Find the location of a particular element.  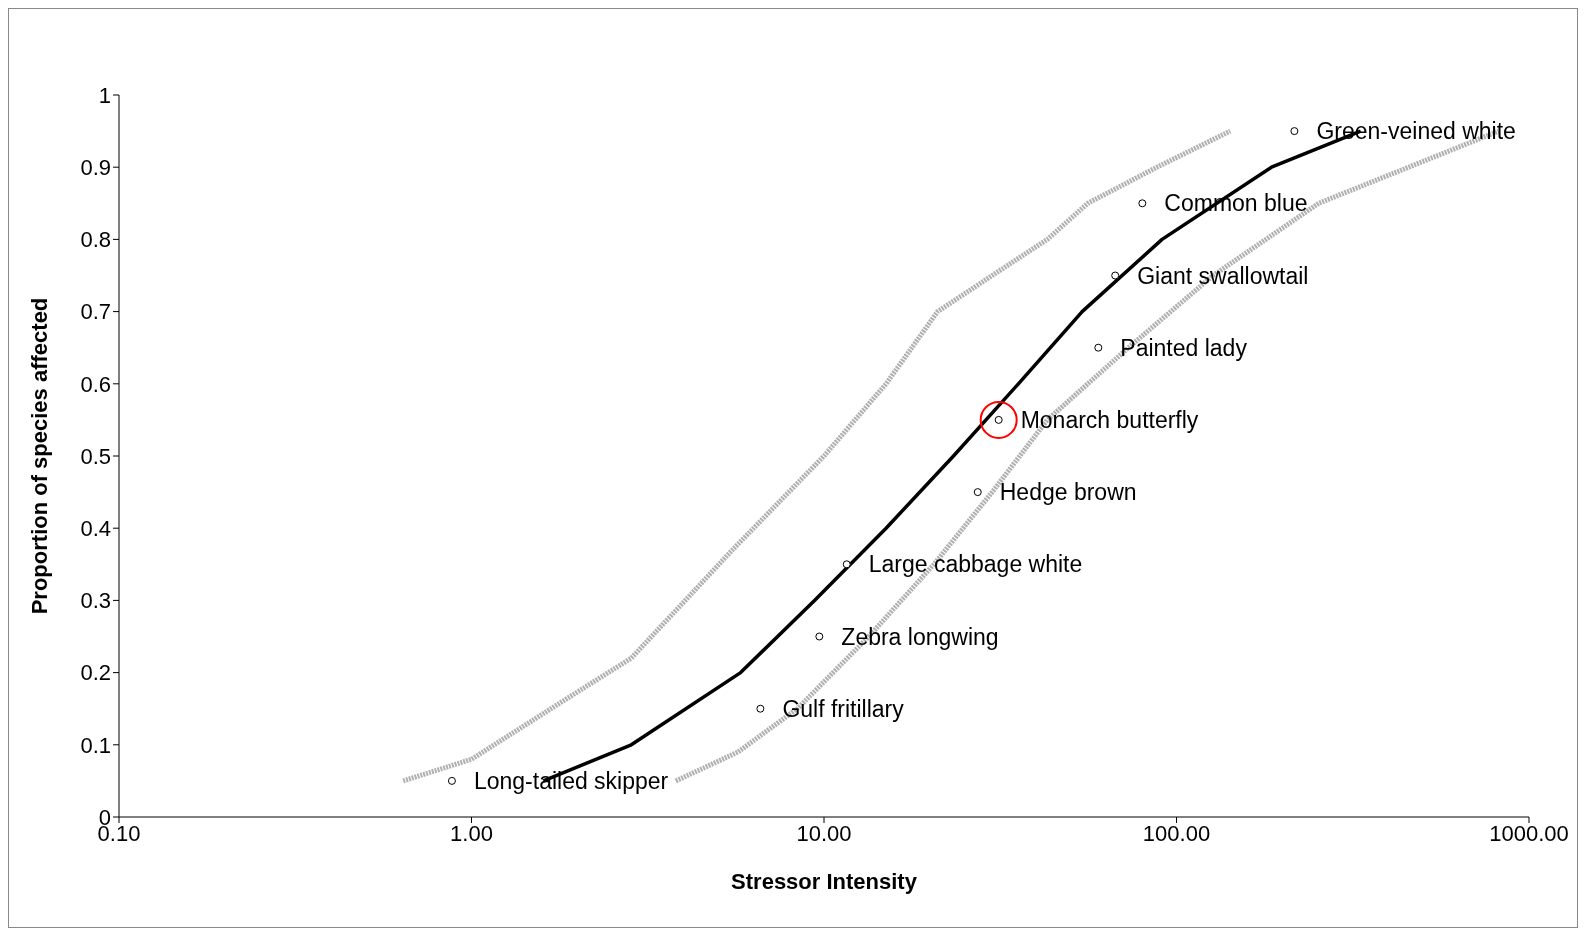

y-tick-label: 0.6 is located at coordinates (95, 384).